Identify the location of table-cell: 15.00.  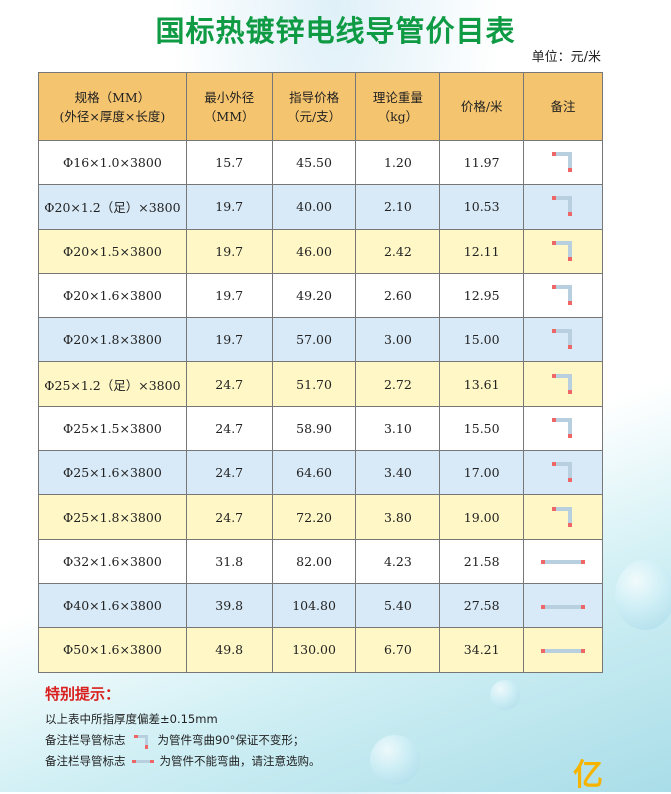
(482, 340).